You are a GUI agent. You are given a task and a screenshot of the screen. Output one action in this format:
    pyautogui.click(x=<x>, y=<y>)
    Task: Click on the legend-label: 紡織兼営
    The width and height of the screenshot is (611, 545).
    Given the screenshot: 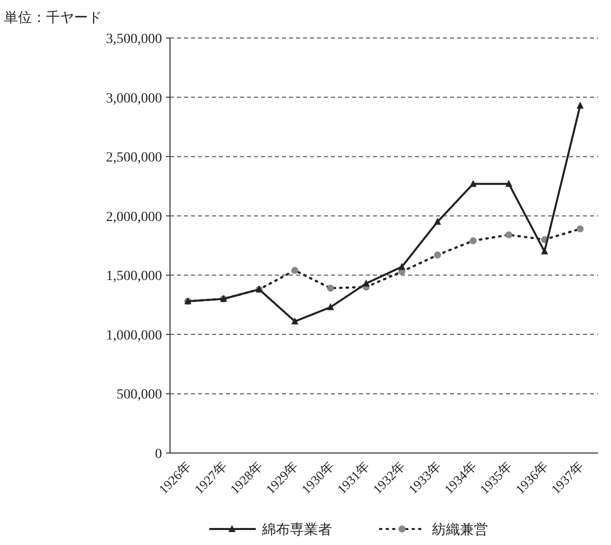 What is the action you would take?
    pyautogui.click(x=460, y=530)
    